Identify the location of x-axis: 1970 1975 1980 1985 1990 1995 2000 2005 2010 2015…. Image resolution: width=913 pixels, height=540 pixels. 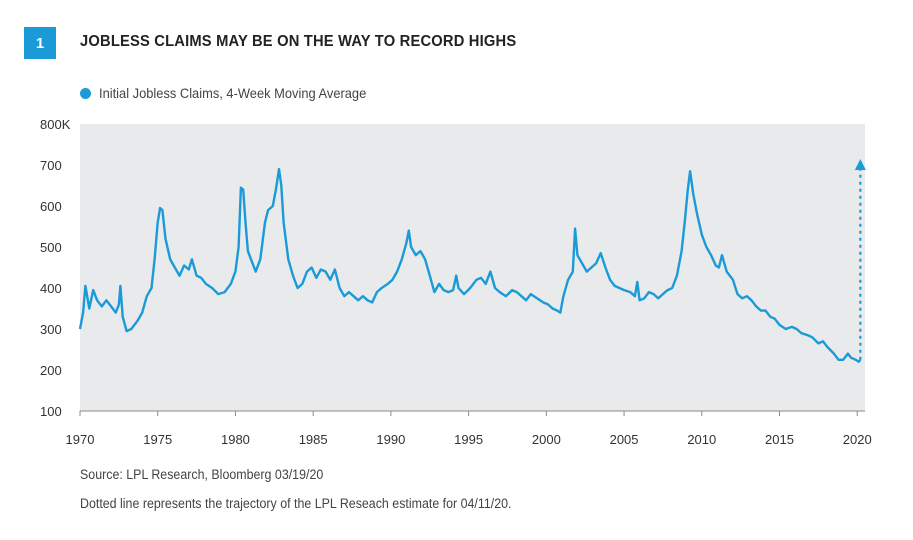
(469, 429).